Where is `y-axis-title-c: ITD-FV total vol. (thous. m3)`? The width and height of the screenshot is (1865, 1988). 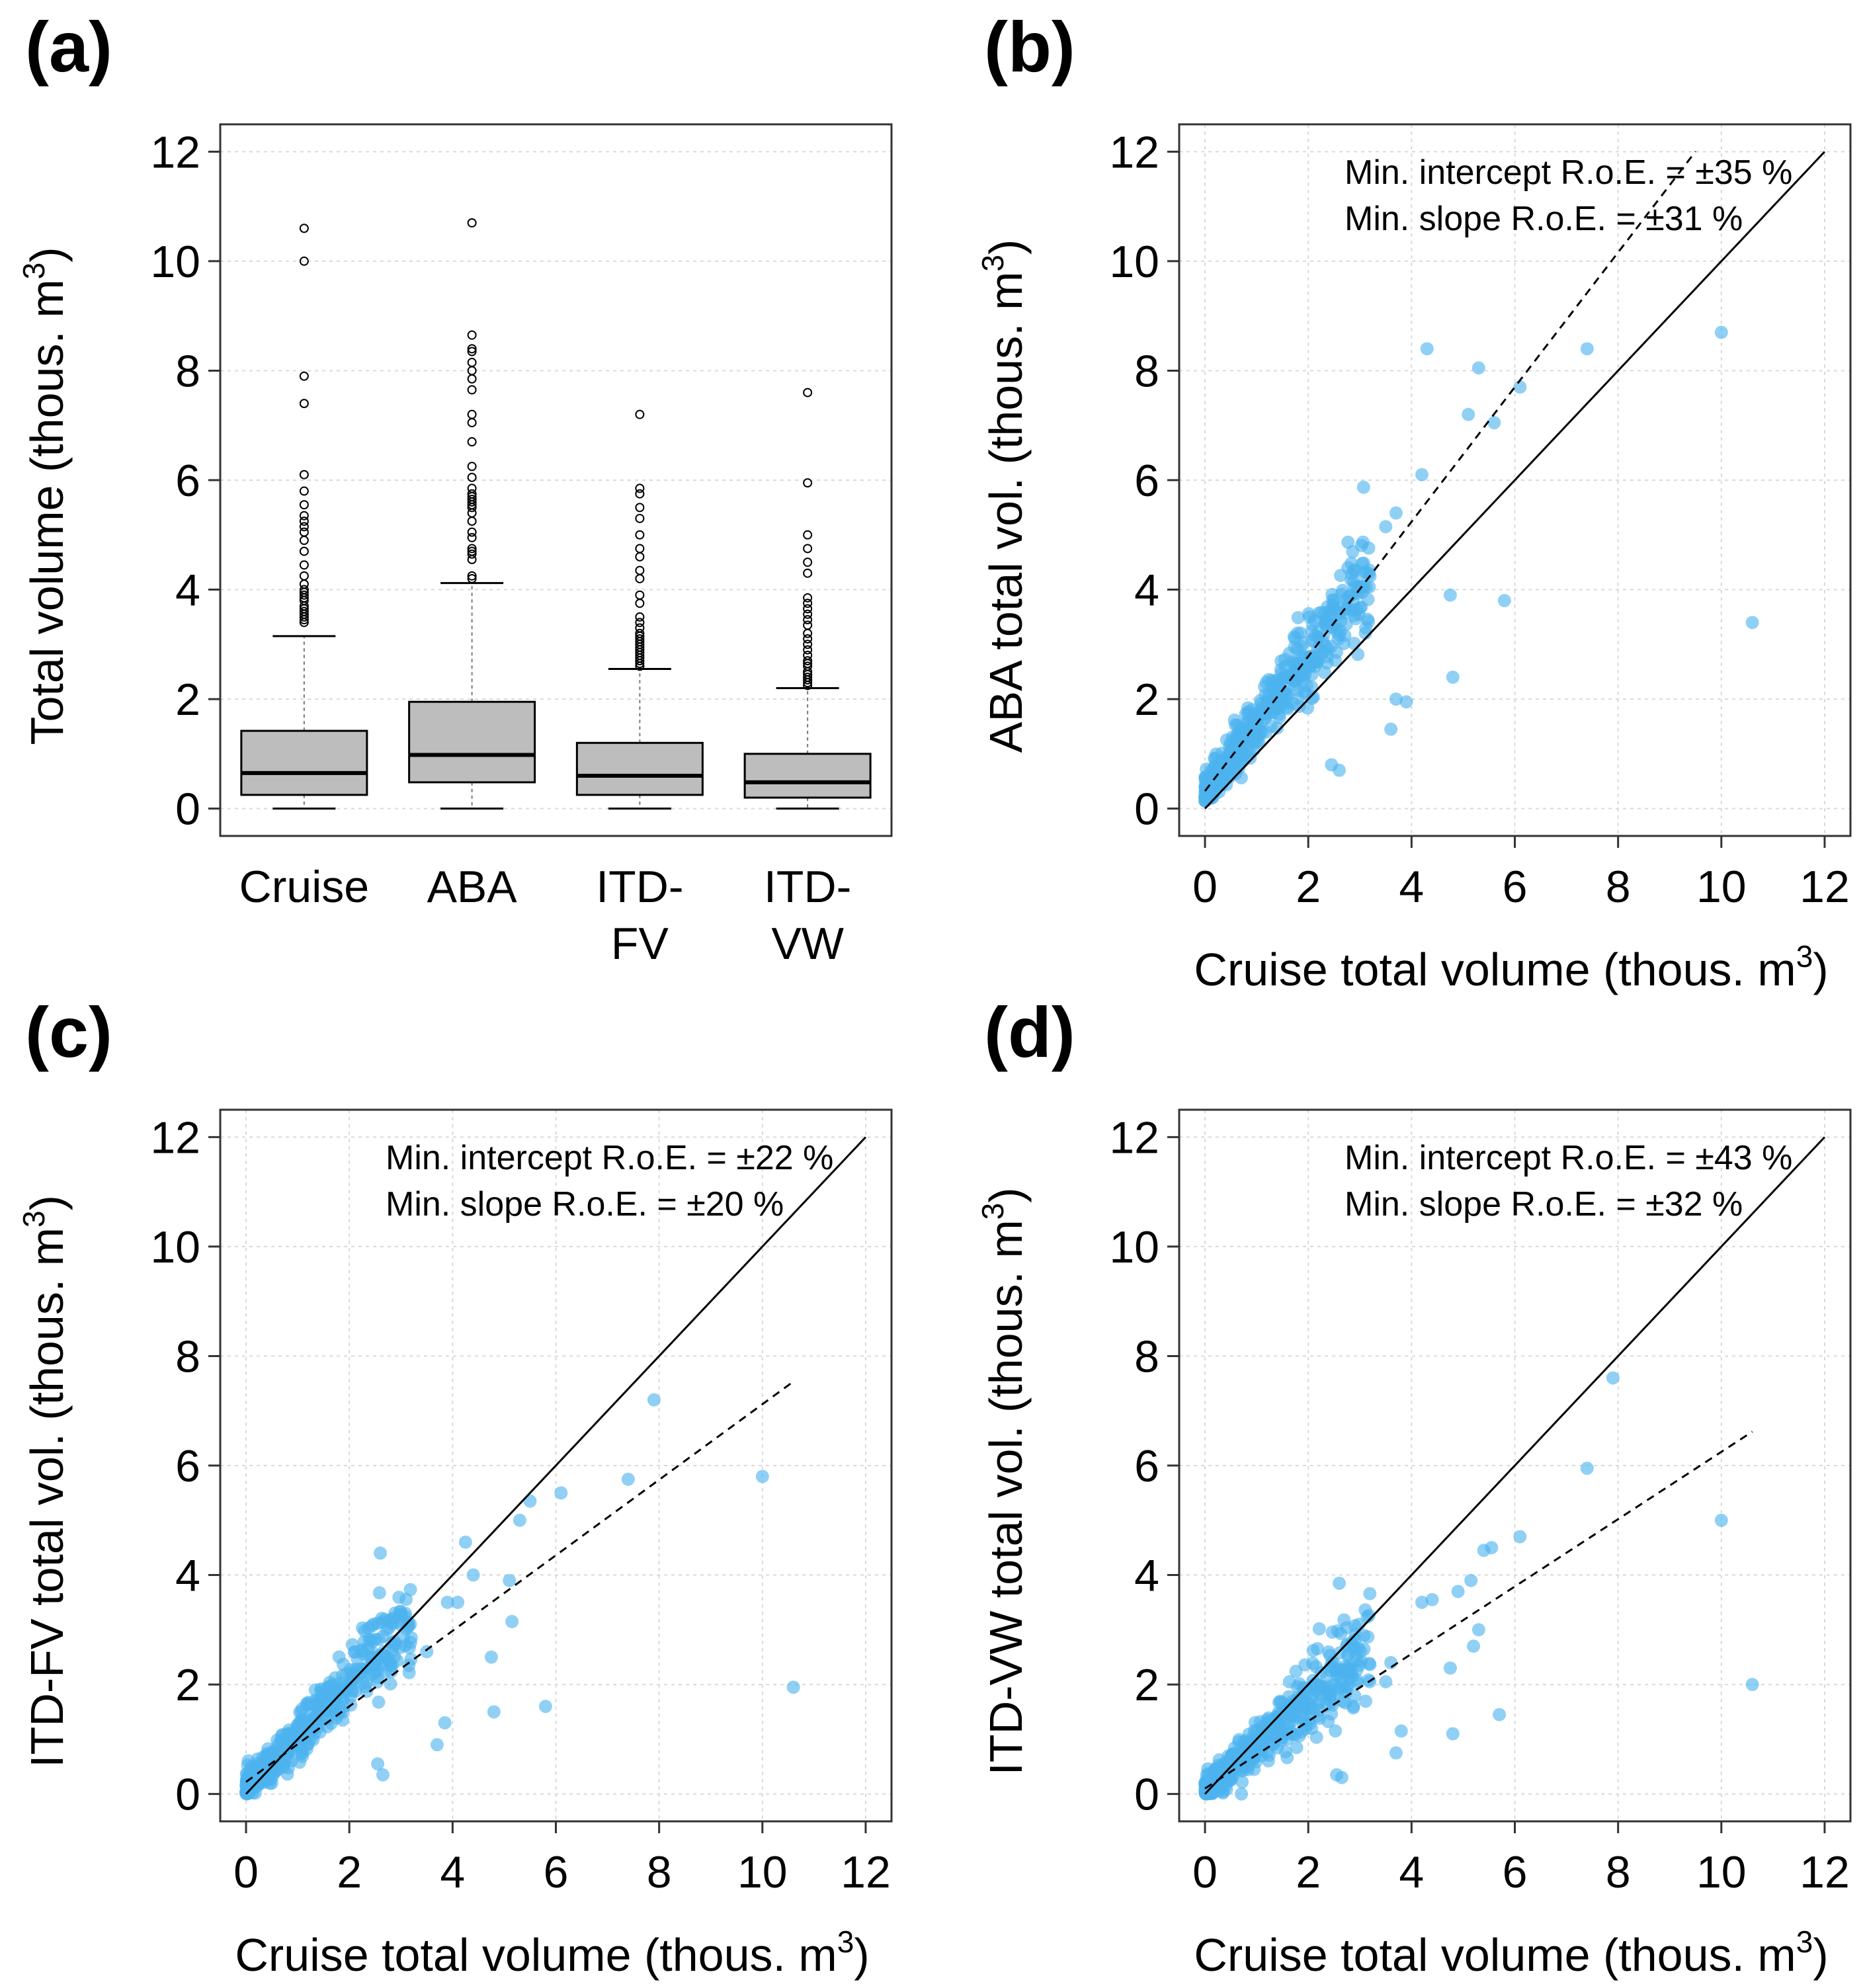 y-axis-title-c: ITD-FV total vol. (thous. m3) is located at coordinates (45, 1481).